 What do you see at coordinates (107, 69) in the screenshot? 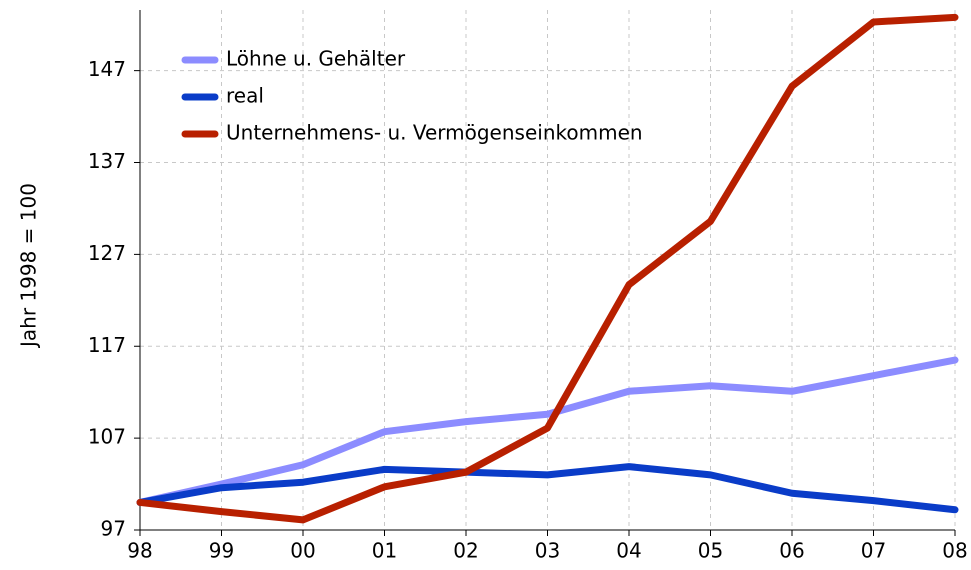
I see `y-tick-label: 147` at bounding box center [107, 69].